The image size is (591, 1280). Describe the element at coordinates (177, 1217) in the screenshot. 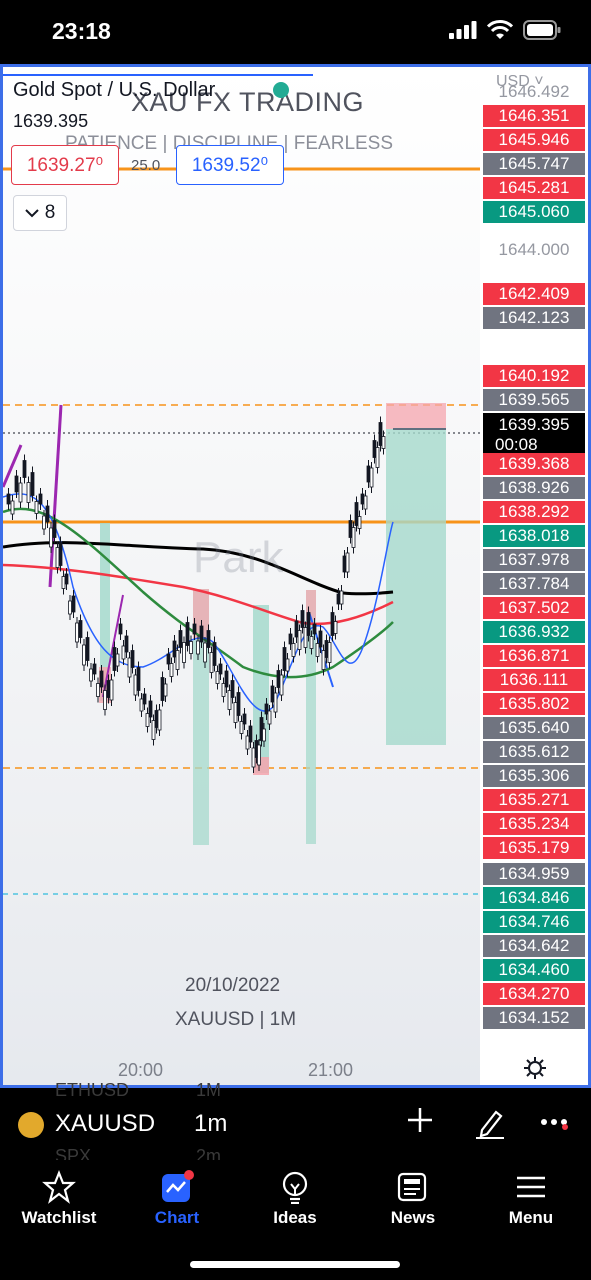

I see `nav-label: Chart` at that location.